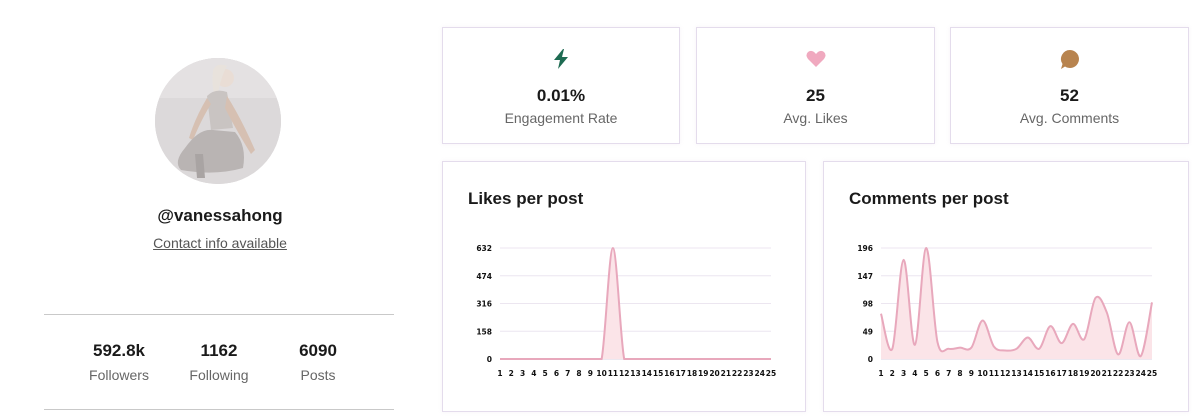  Describe the element at coordinates (219, 375) in the screenshot. I see `following-label: Following` at that location.